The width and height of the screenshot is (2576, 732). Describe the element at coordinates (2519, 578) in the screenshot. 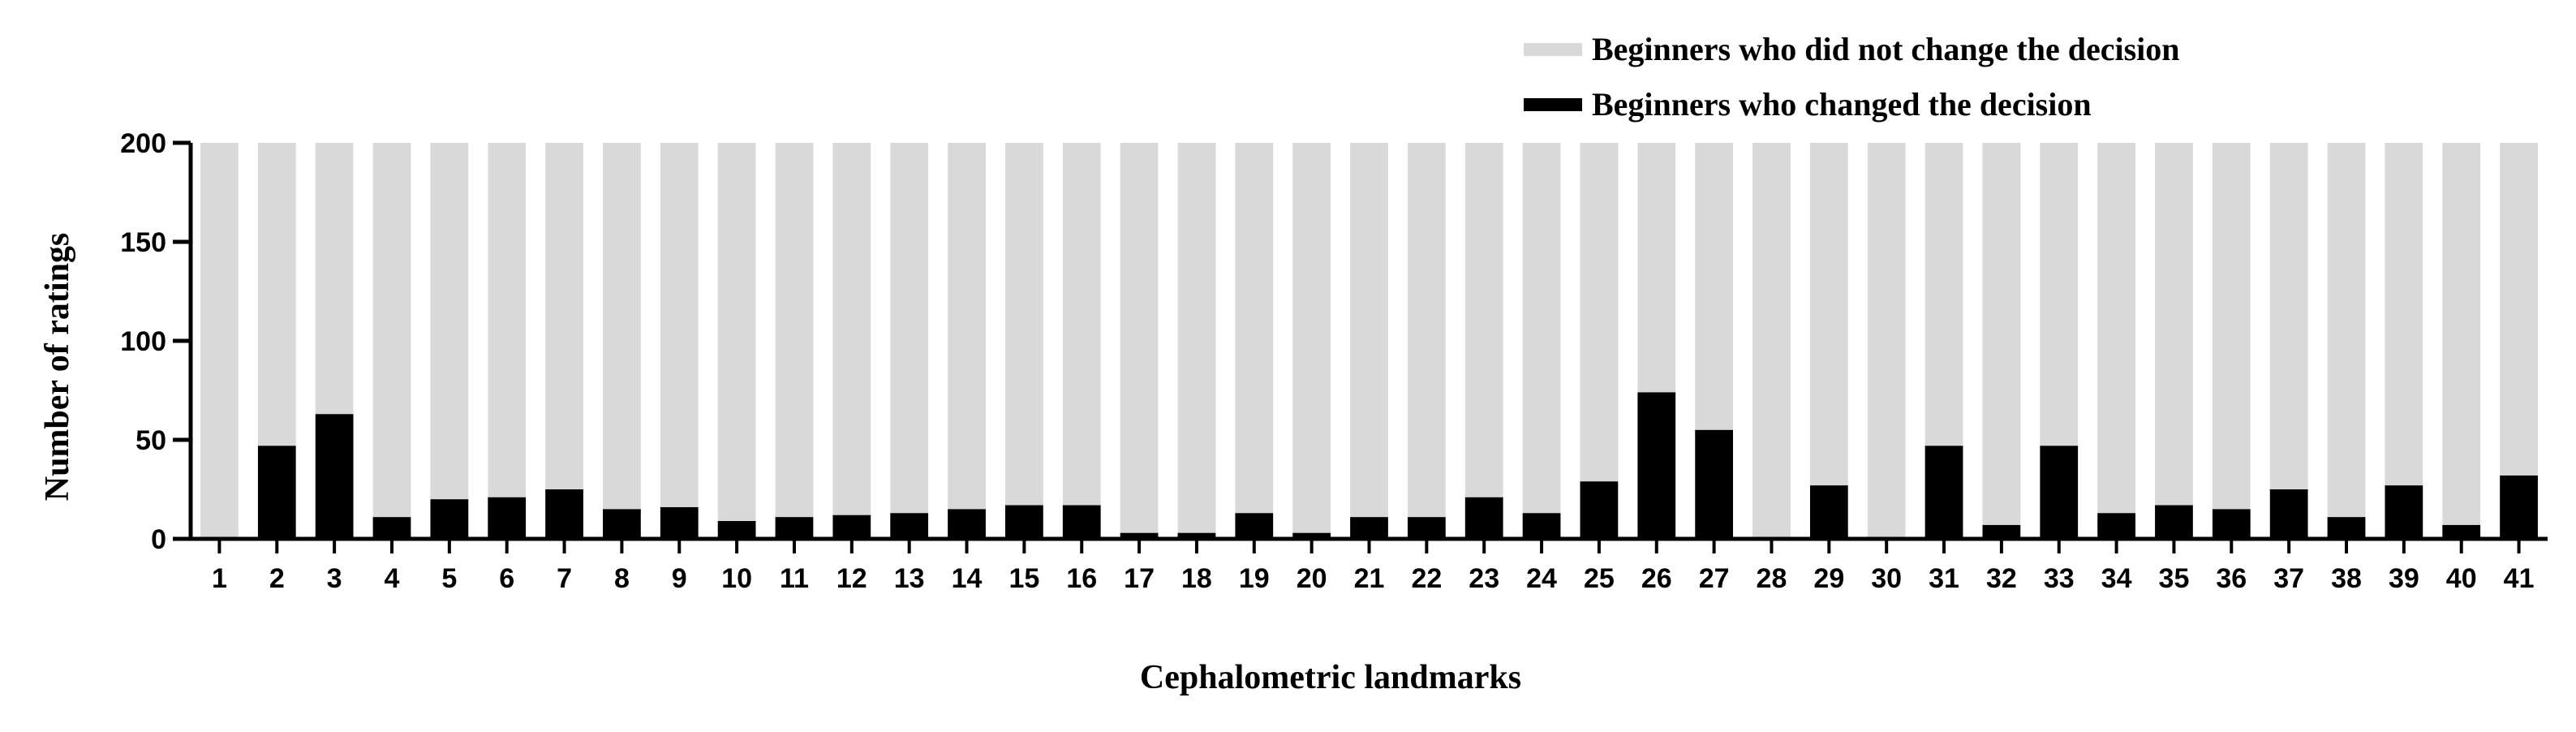

I see `x-tick-label: 41` at that location.